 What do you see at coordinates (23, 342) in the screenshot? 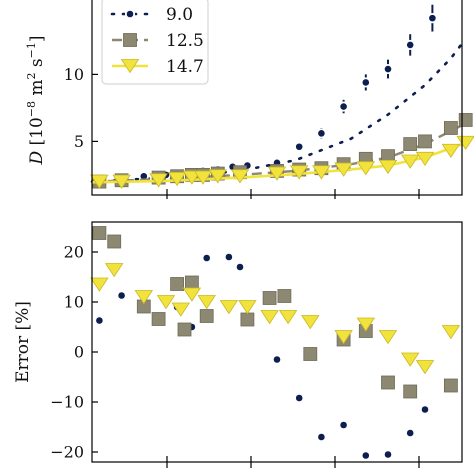
I see `bottom-y-axis-label: Error [%]` at bounding box center [23, 342].